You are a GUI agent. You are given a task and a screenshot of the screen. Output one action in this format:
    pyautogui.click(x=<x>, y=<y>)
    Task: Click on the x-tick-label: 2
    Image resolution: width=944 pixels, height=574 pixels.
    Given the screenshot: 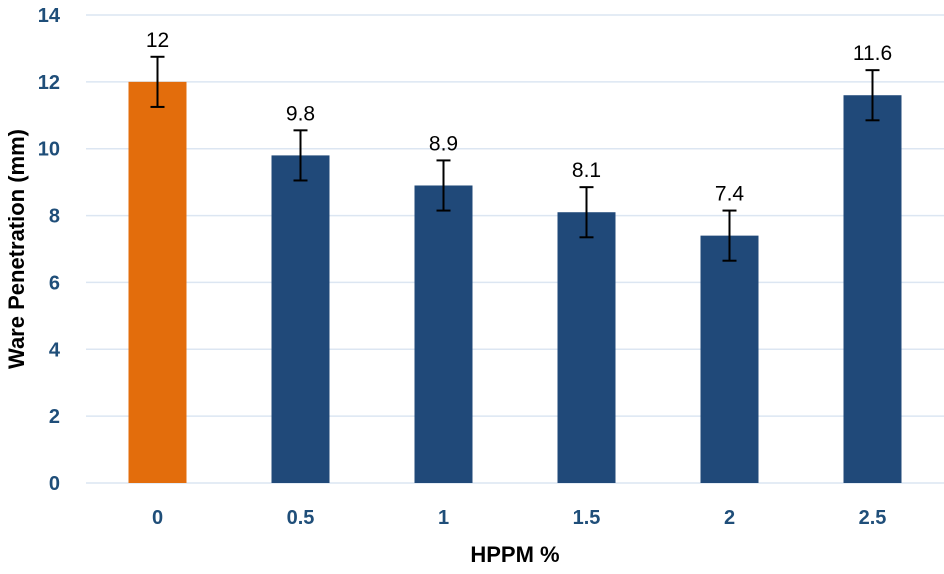 What is the action you would take?
    pyautogui.click(x=729, y=518)
    